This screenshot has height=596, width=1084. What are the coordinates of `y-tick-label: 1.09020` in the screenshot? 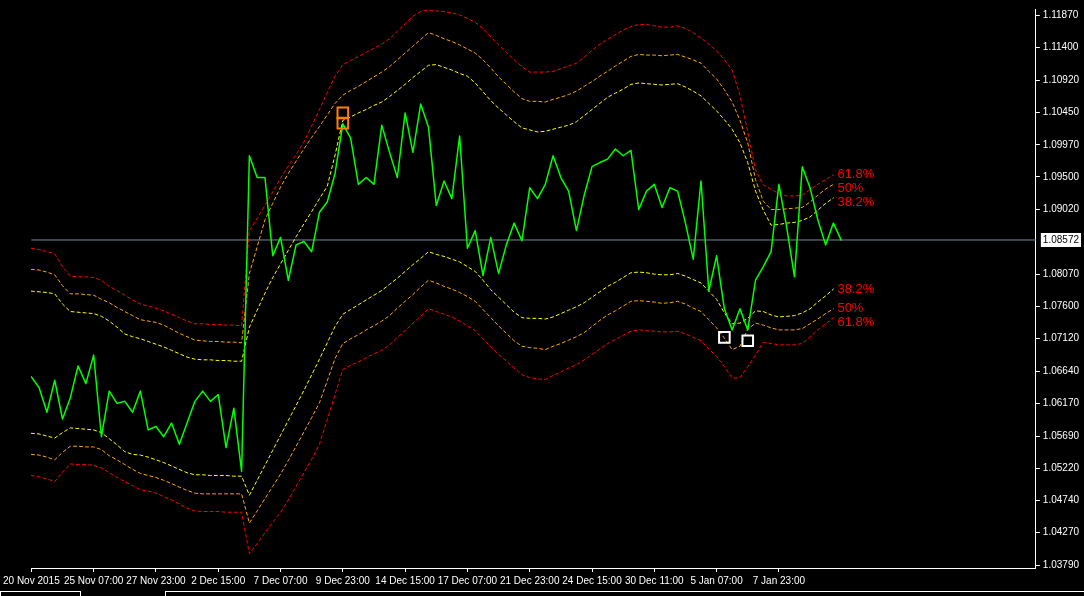 It's located at (1061, 209).